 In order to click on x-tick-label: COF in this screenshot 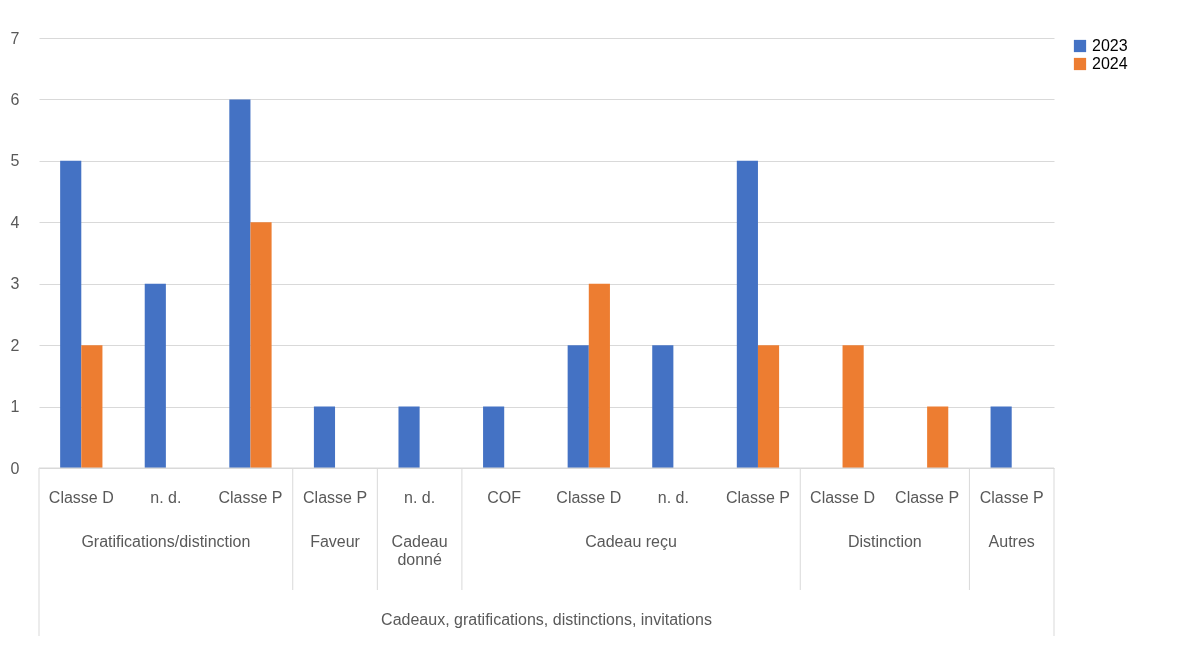, I will do `click(504, 497)`.